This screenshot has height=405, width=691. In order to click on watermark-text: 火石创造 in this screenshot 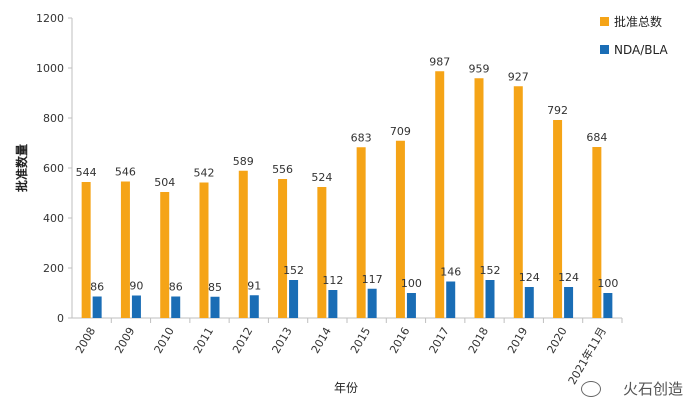, I will do `click(652, 389)`.